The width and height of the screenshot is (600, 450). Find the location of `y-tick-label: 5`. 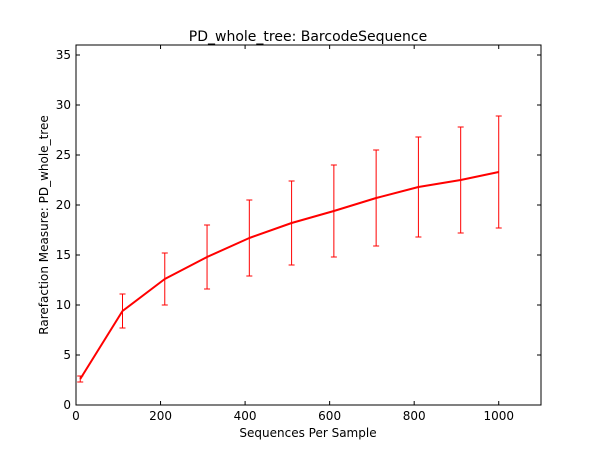

y-tick-label: 5 is located at coordinates (67, 355).